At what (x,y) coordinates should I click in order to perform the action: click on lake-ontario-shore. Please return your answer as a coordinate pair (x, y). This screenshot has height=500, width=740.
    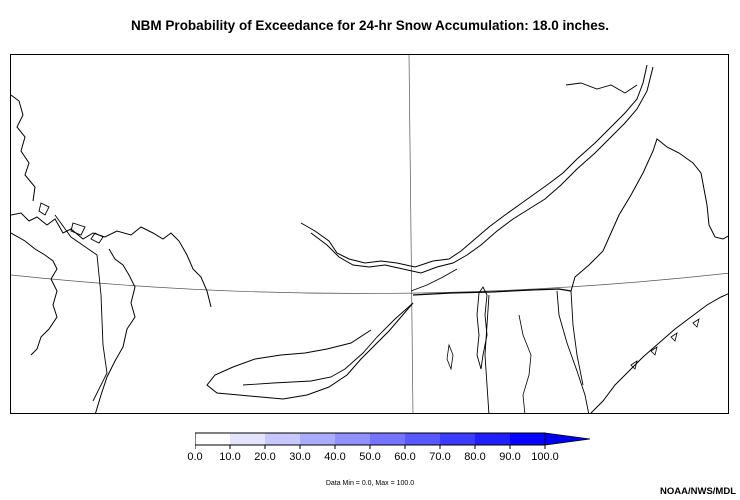
    Looking at the image, I should click on (310, 351).